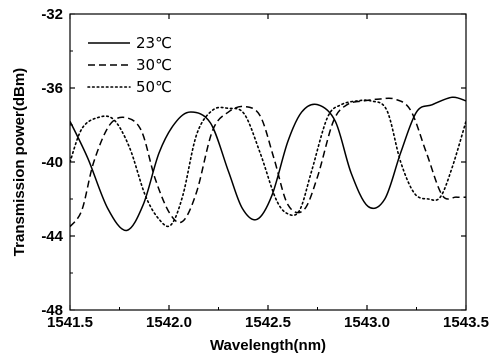  Describe the element at coordinates (367, 322) in the screenshot. I see `x-tick-label: 1543.0` at that location.